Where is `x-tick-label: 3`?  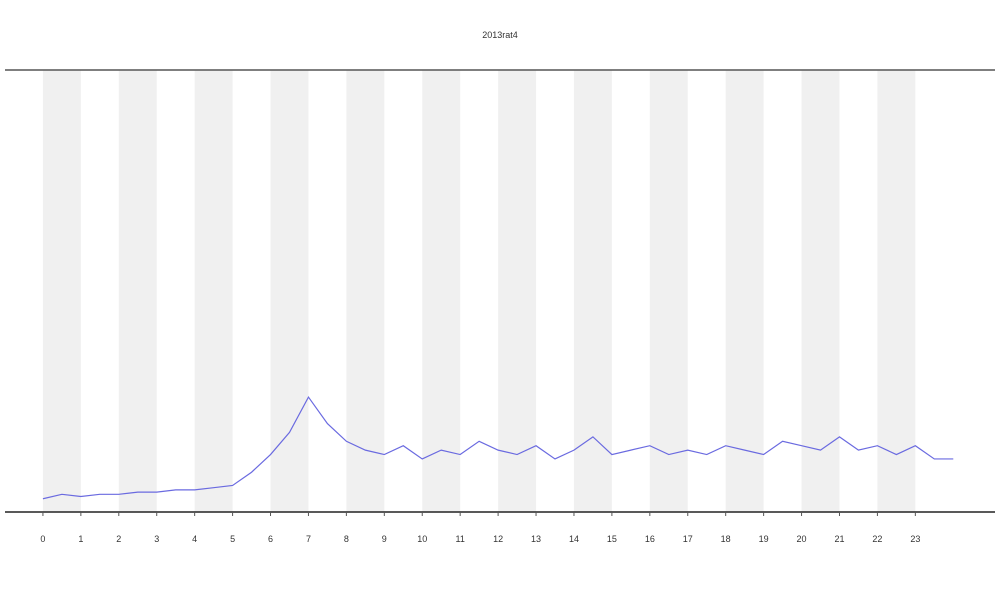 x-tick-label: 3 is located at coordinates (156, 539).